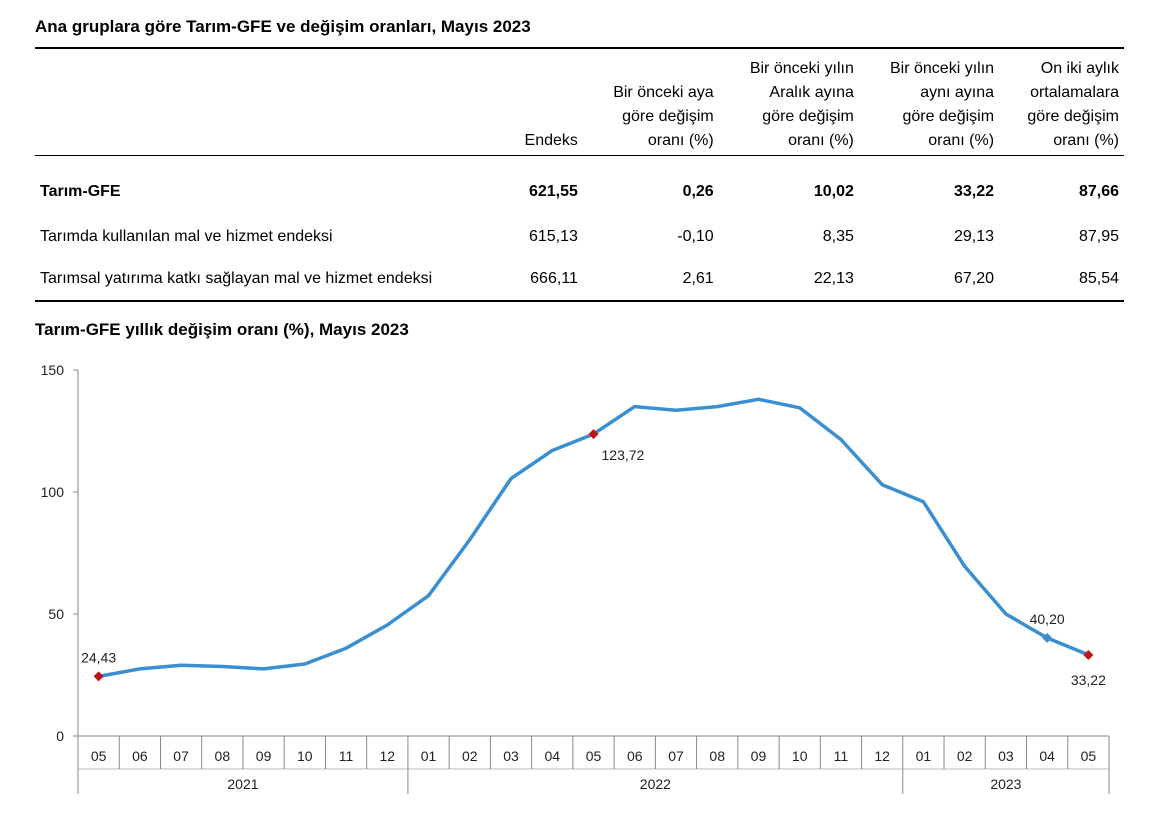 Image resolution: width=1167 pixels, height=816 pixels. I want to click on cell-december: 10,02, so click(833, 191).